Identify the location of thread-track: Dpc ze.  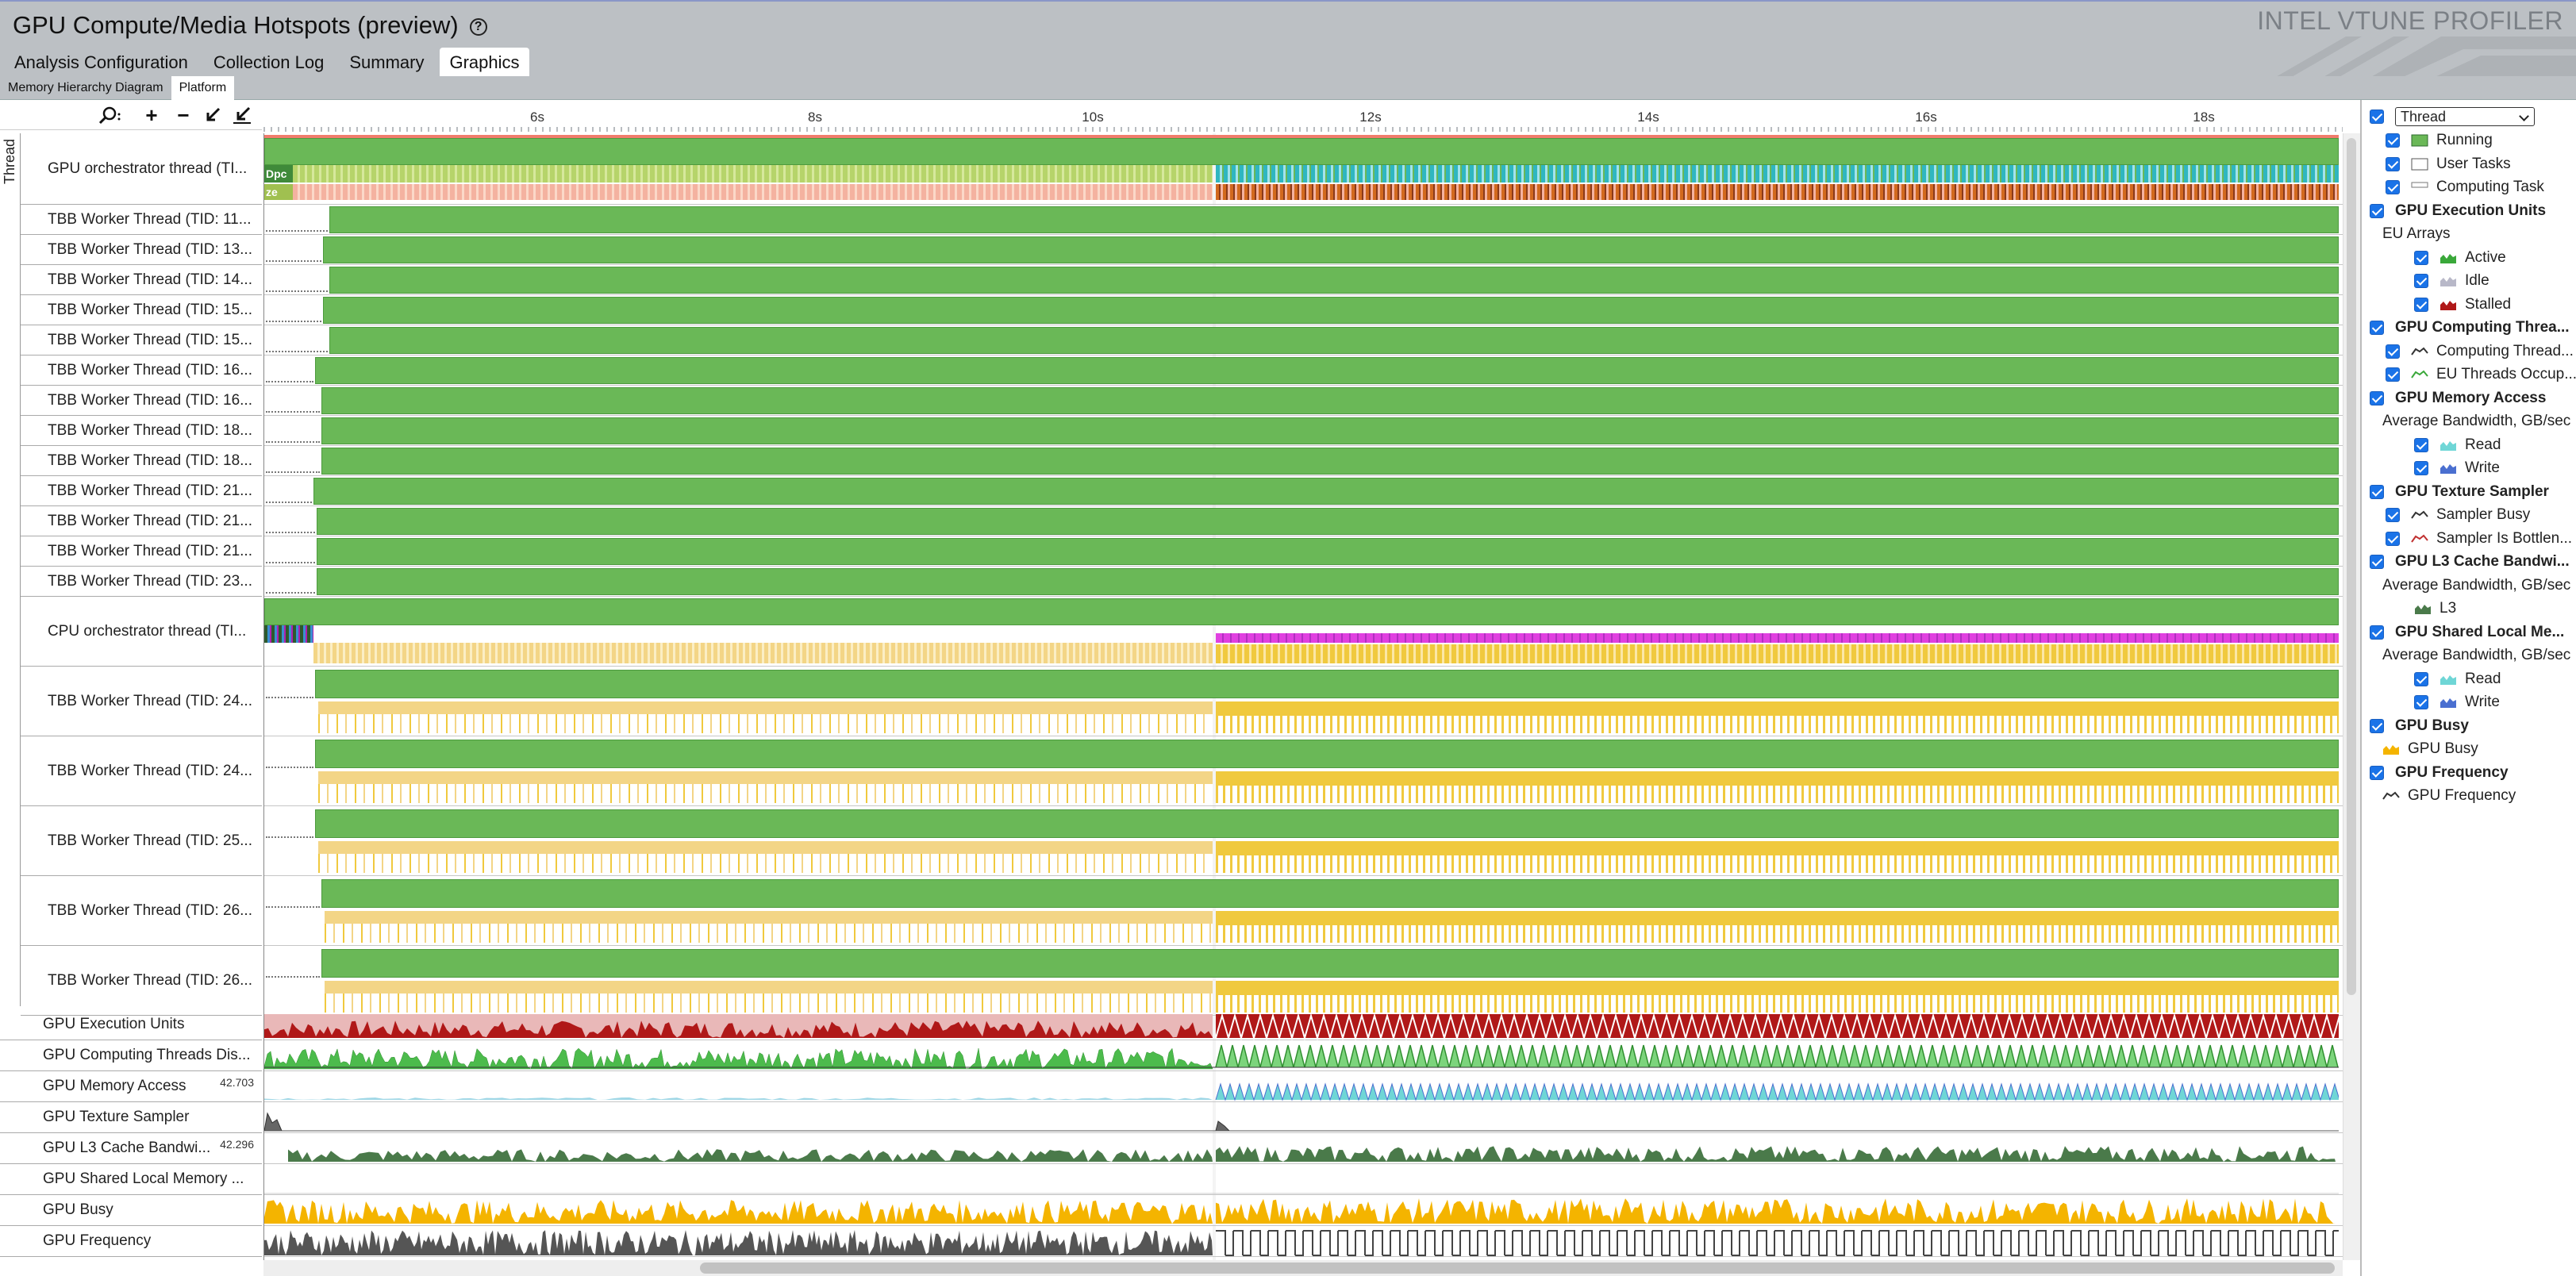
(1303, 169).